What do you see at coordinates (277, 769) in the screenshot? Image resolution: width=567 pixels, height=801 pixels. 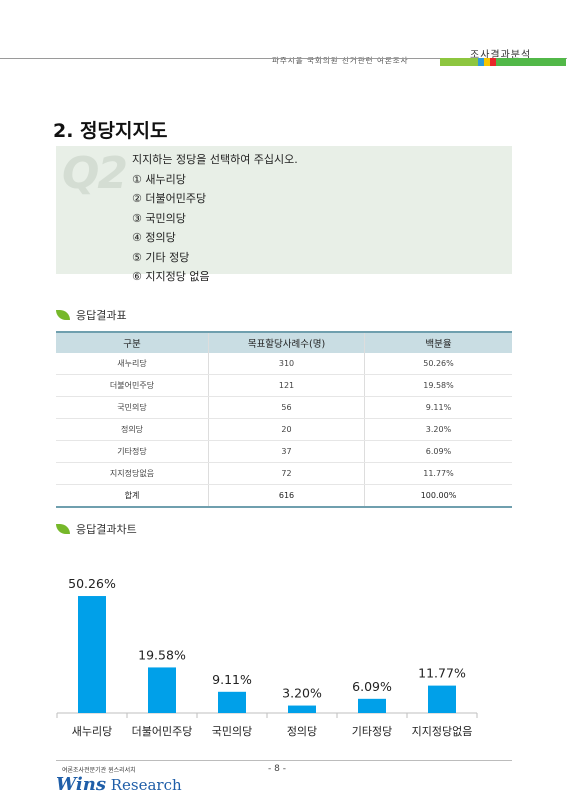 I see `page-number: - 8 -` at bounding box center [277, 769].